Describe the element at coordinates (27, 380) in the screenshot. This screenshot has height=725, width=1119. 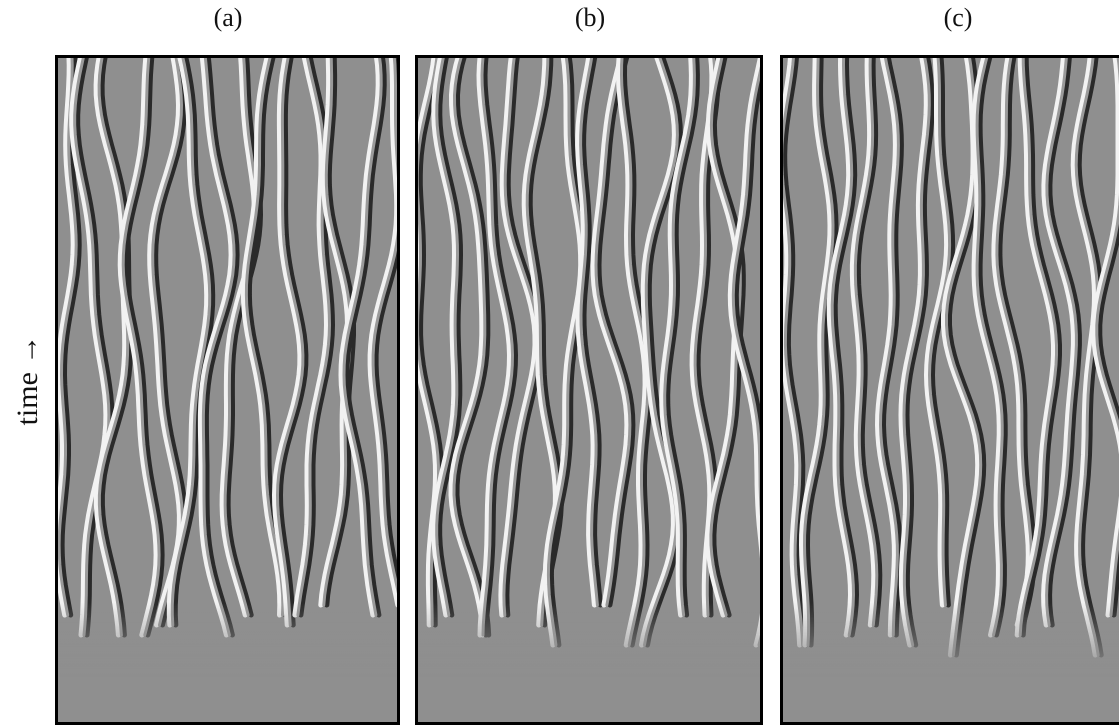
I see `axis-label: time →` at that location.